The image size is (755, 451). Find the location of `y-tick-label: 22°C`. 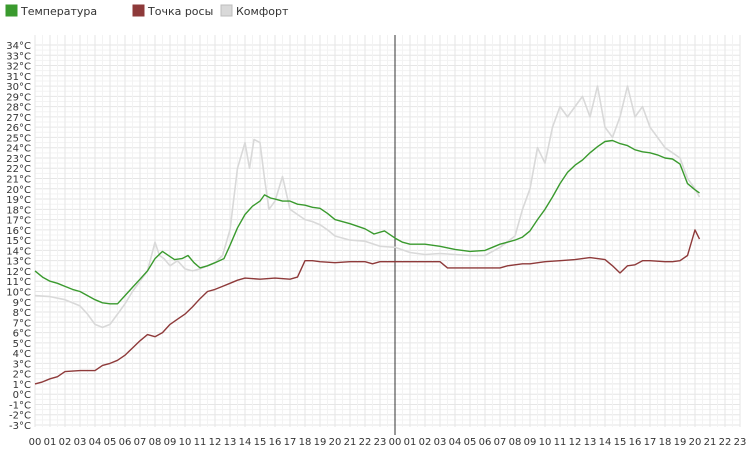

y-tick-label: 22°C is located at coordinates (18, 169).